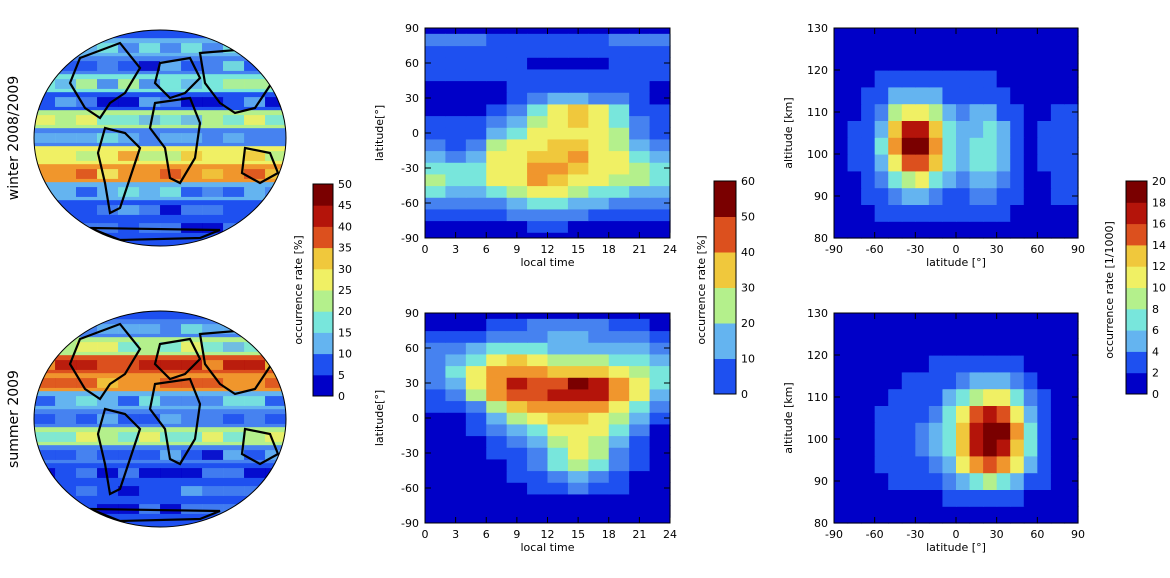  What do you see at coordinates (516, 534) in the screenshot?
I see `x-tick-label: 9` at bounding box center [516, 534].